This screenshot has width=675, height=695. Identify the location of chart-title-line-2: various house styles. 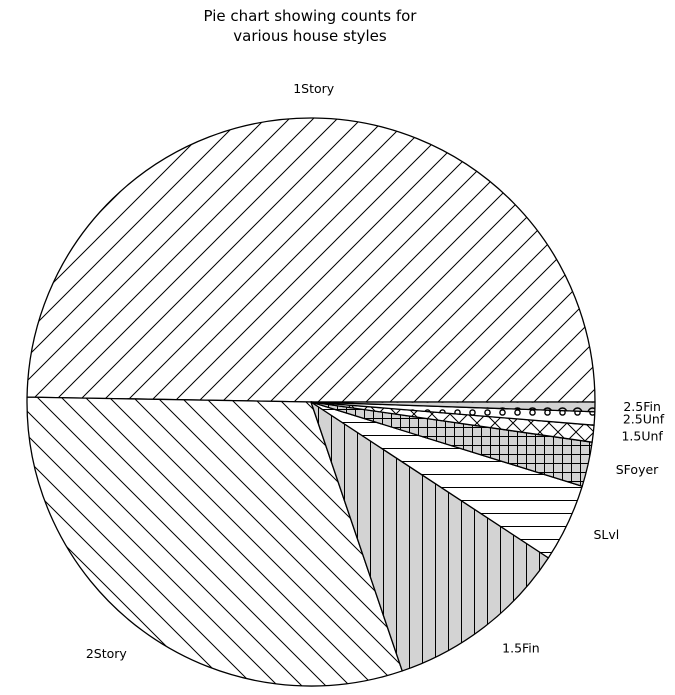
(310, 36).